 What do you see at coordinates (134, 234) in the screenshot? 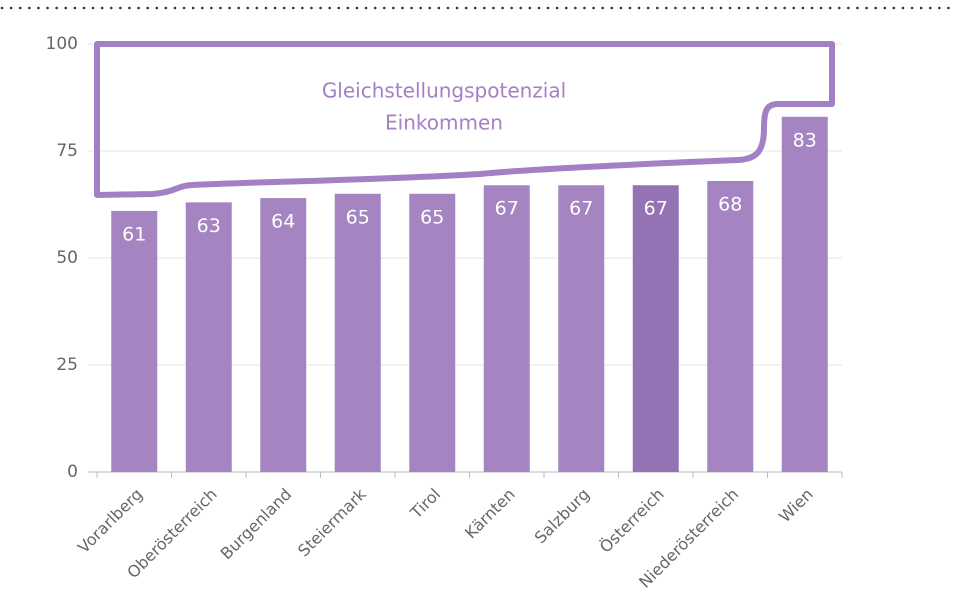
I see `value-label: 61` at bounding box center [134, 234].